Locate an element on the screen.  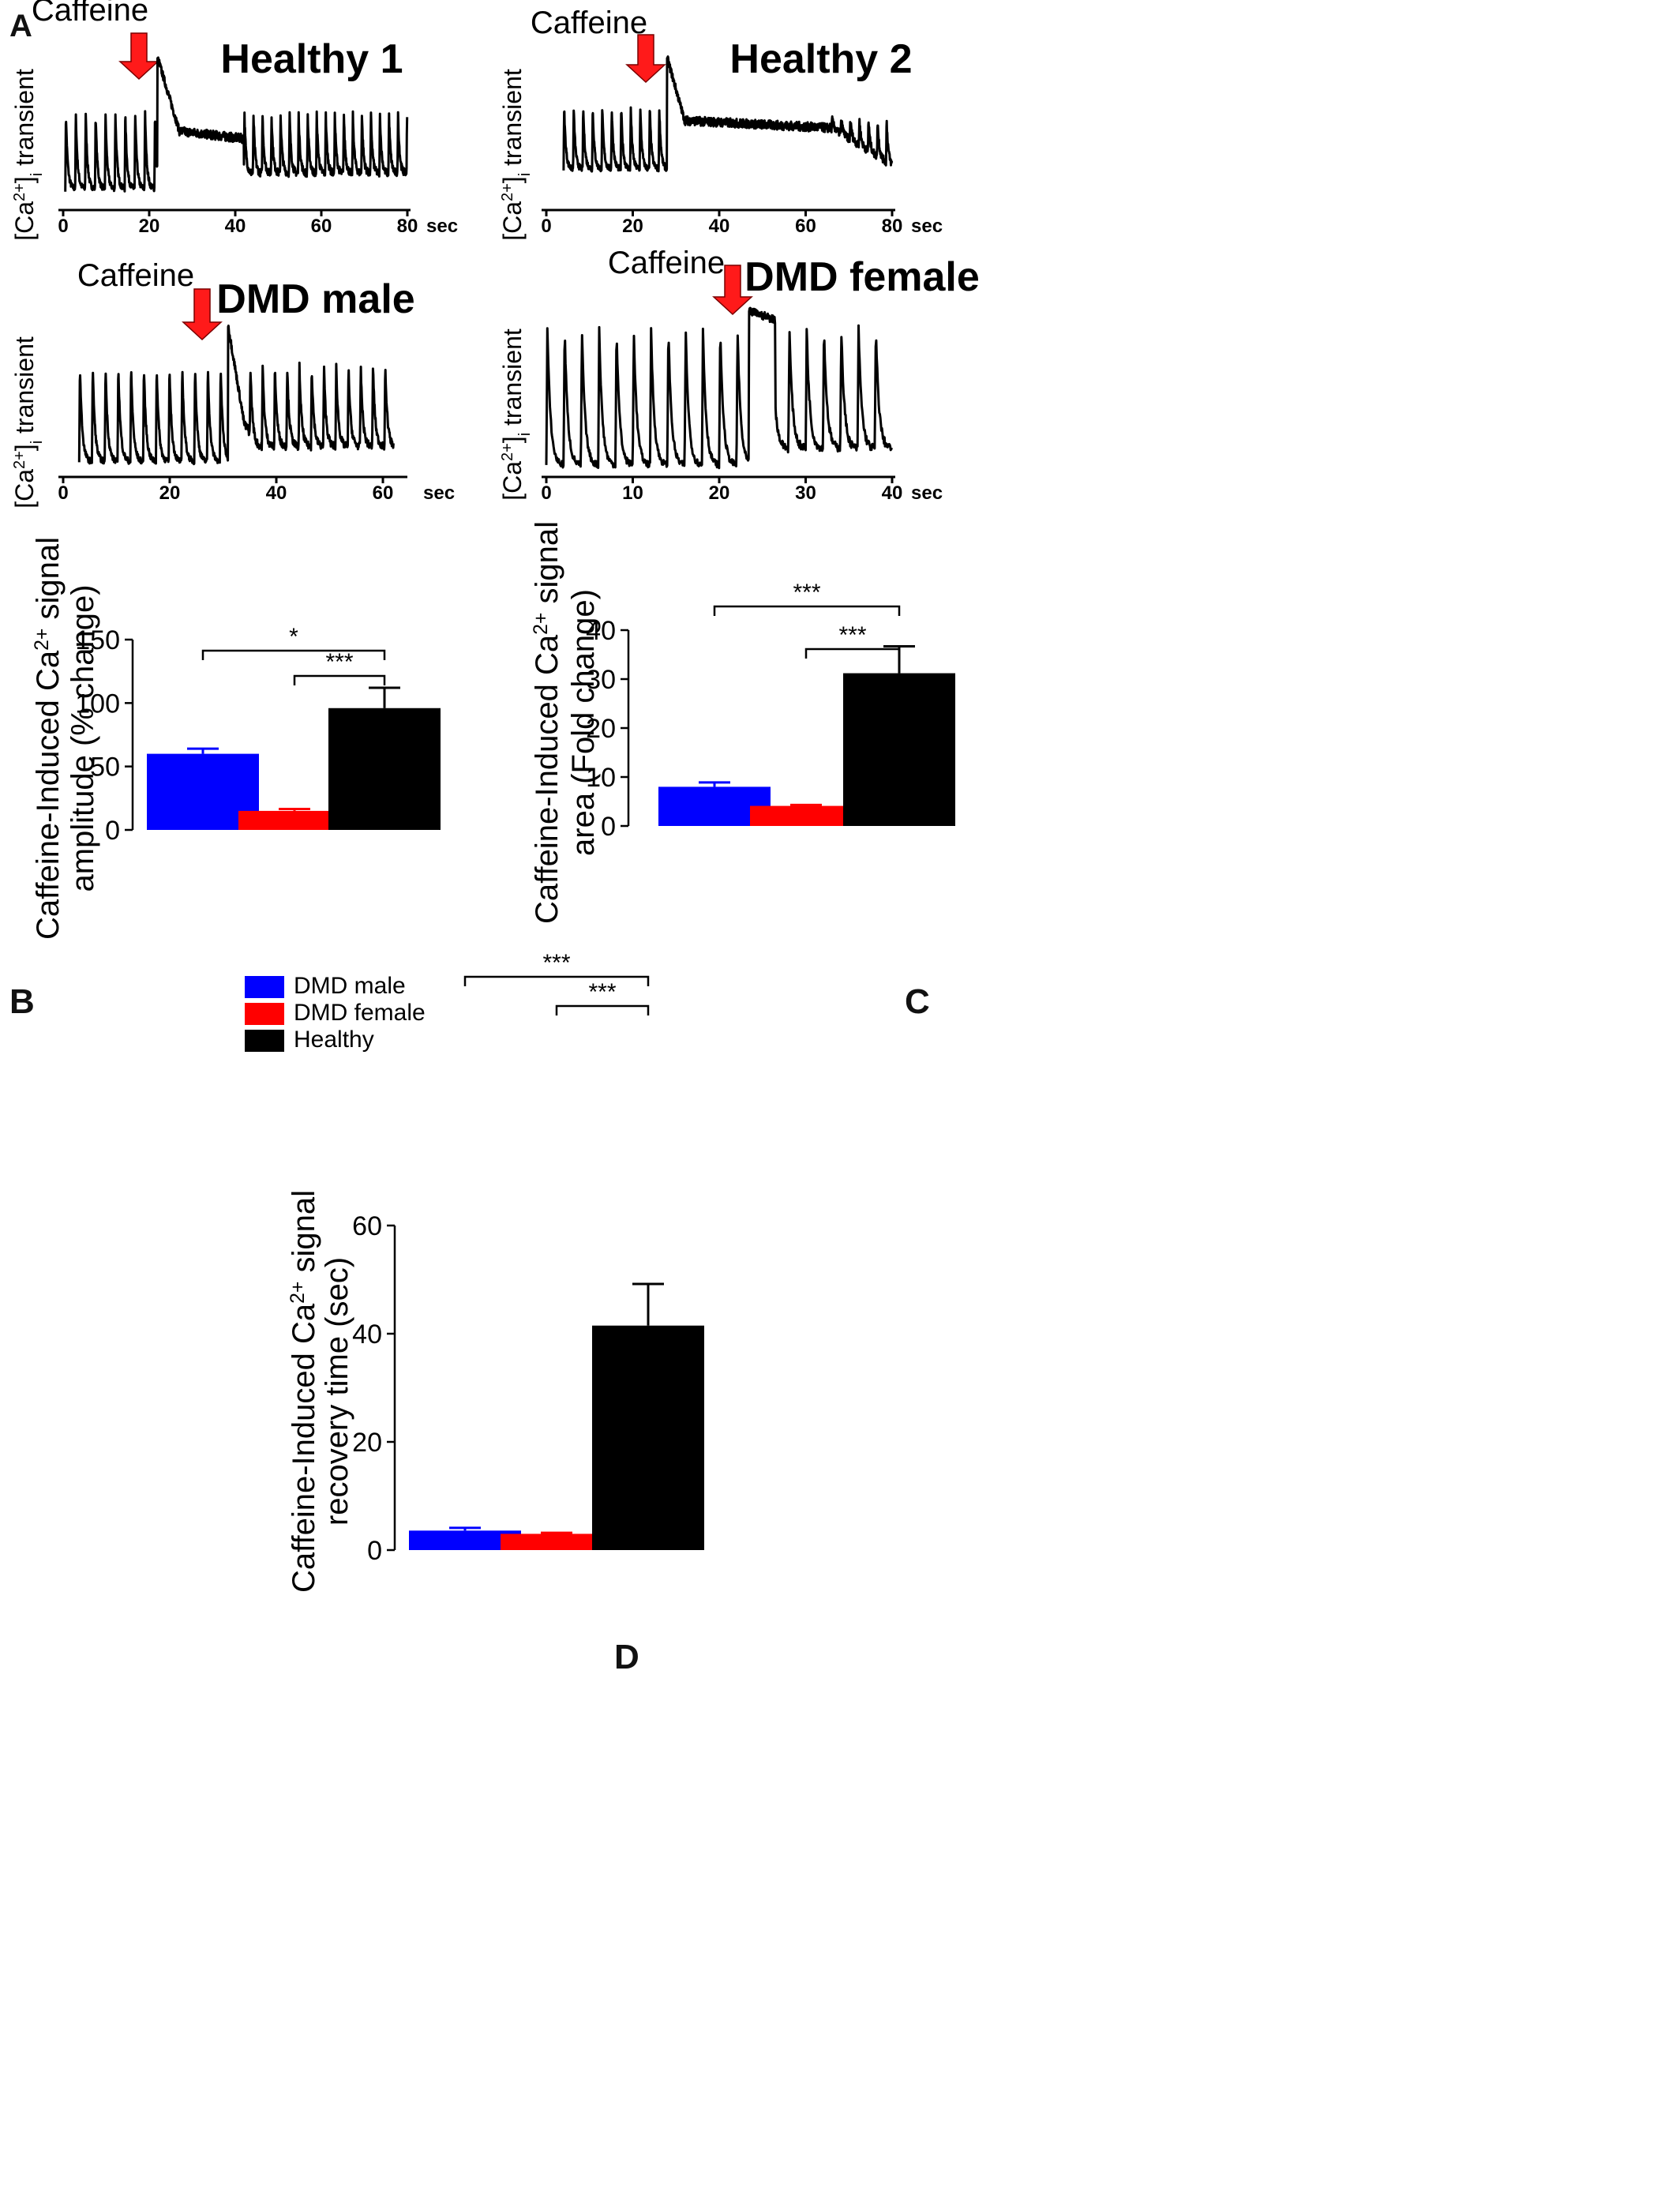
x-tick-label: 30 is located at coordinates (805, 493).